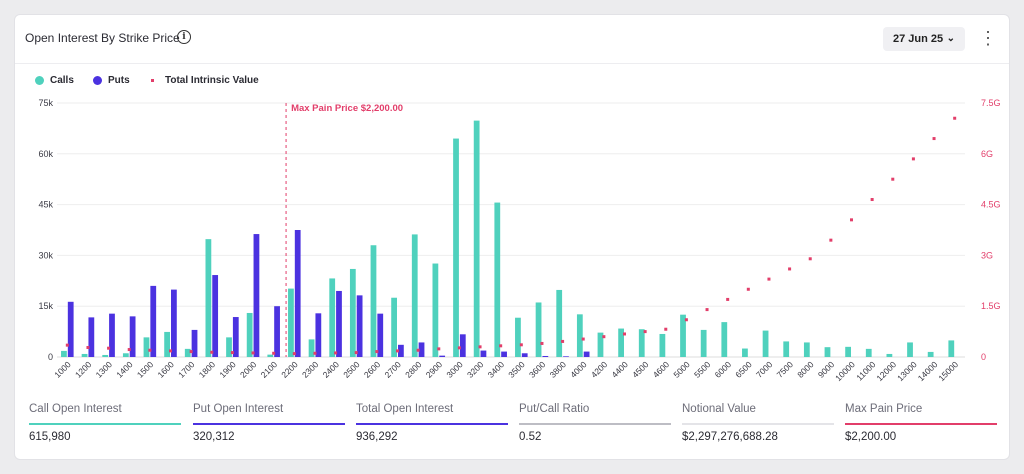  I want to click on x-tick-label: 2200, so click(289, 369).